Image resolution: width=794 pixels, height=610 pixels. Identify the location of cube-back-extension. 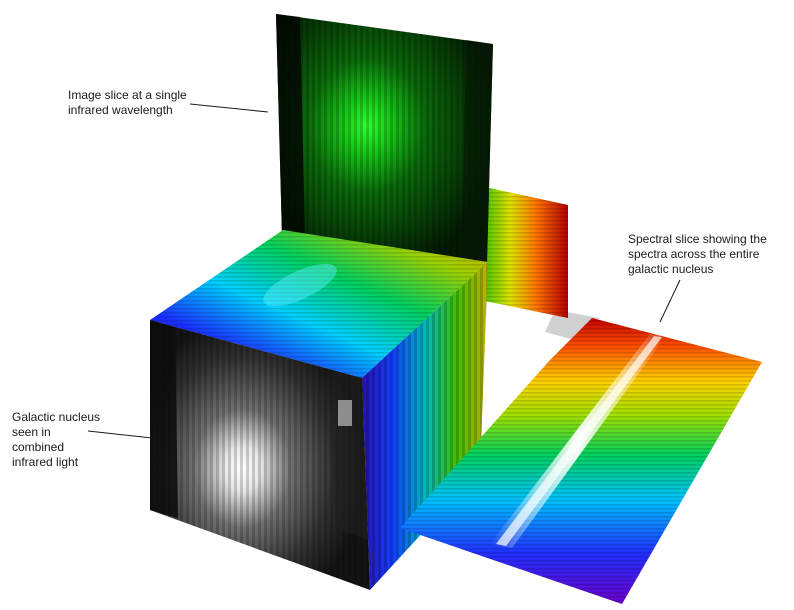
(524, 252).